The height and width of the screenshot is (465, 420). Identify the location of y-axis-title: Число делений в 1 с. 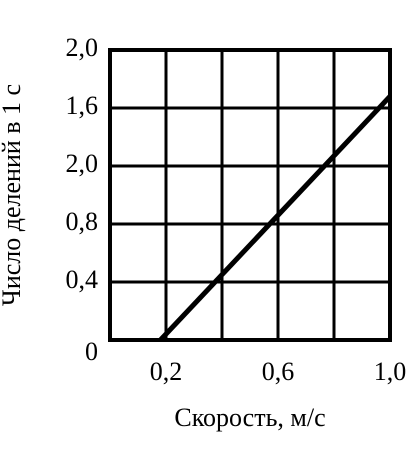
(13, 195).